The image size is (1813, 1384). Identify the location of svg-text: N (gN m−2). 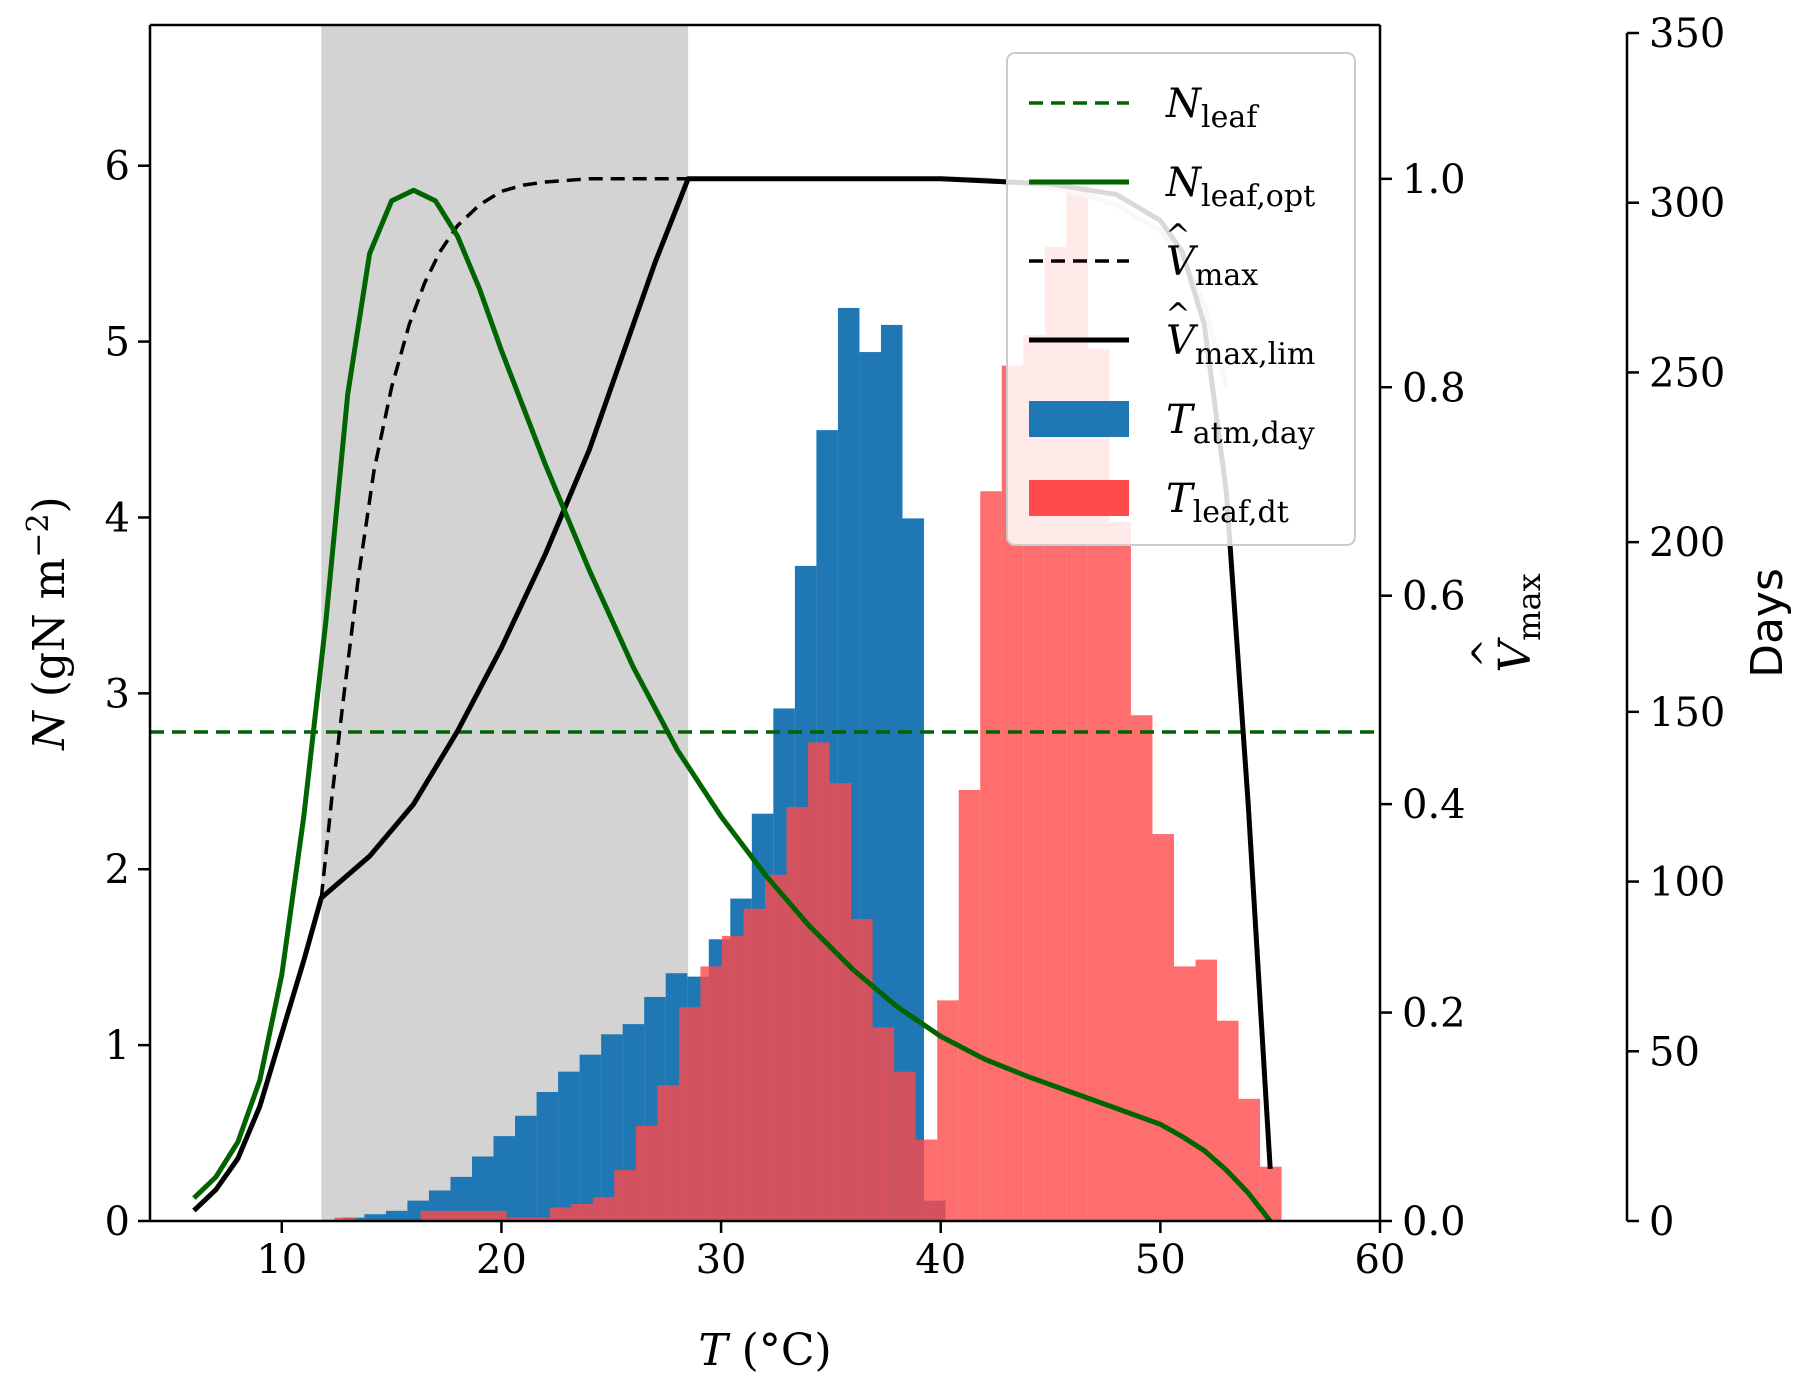
(48, 623).